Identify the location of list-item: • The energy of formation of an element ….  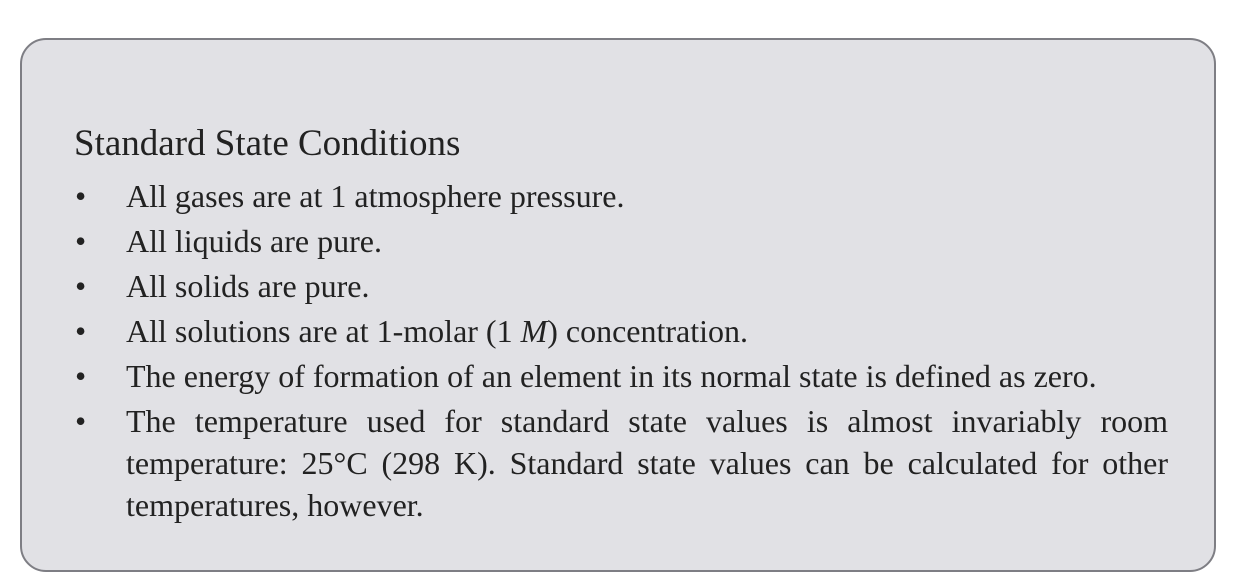
(621, 376).